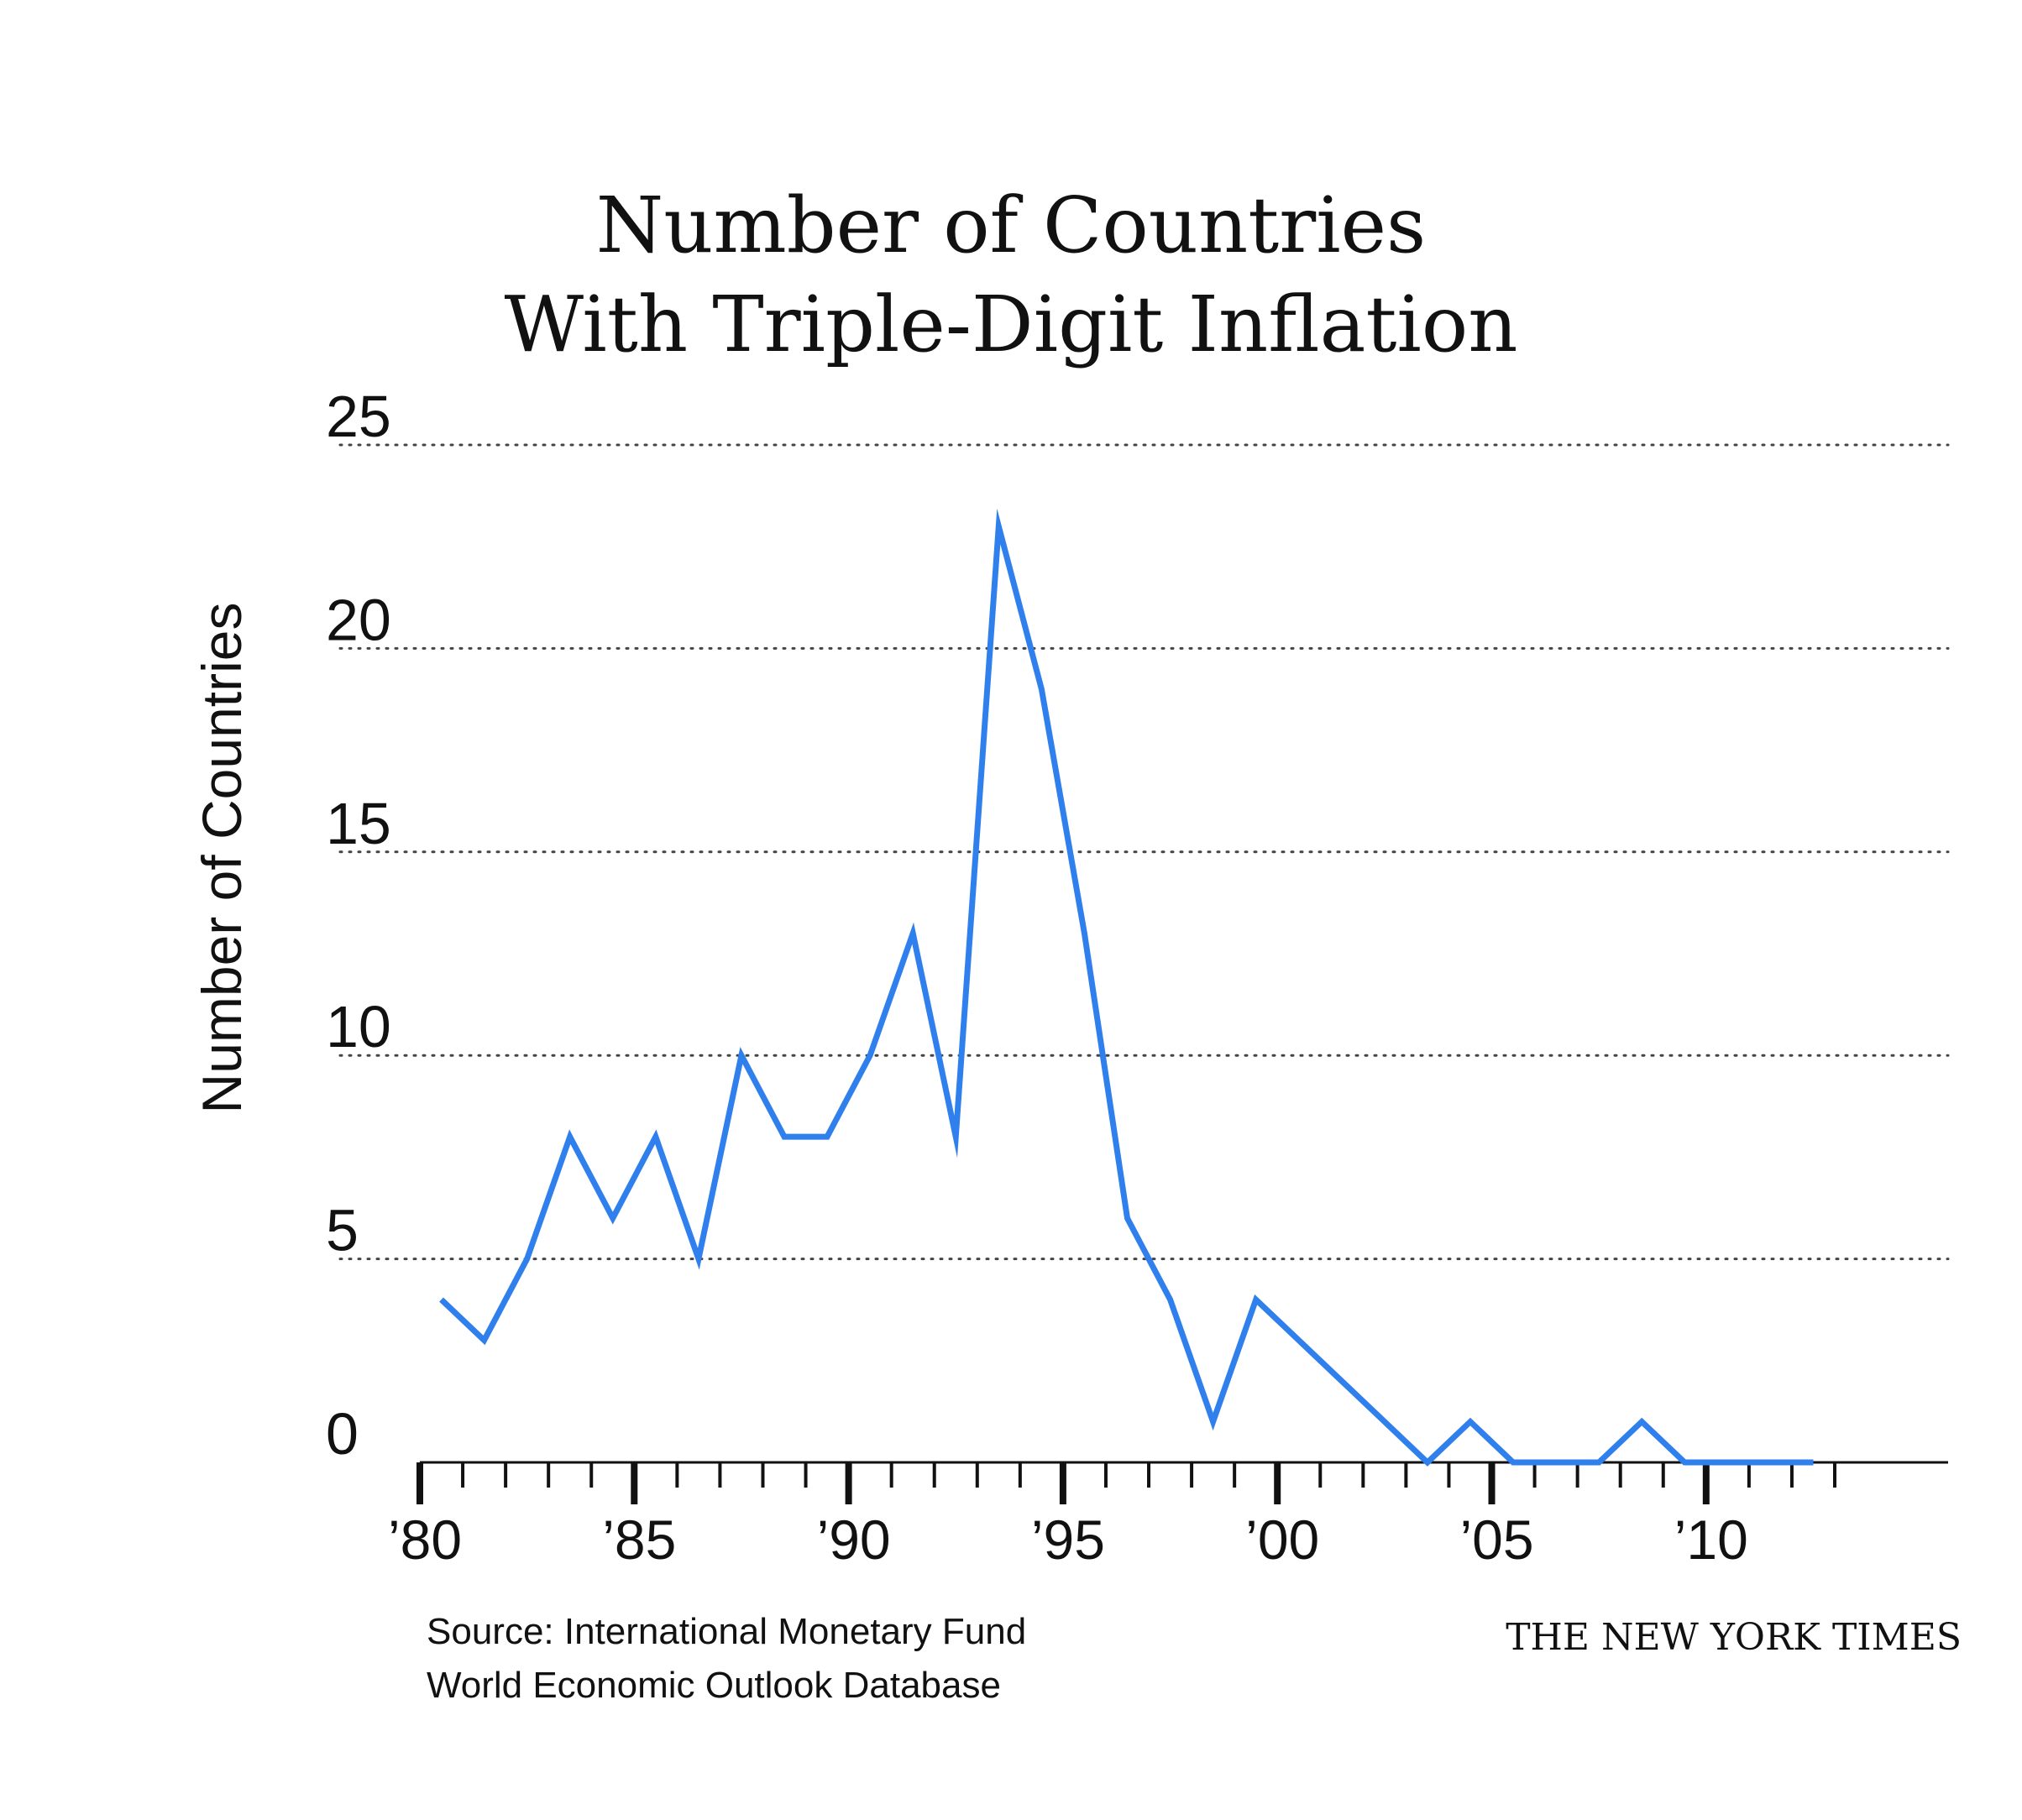 This screenshot has height=1820, width=2022. What do you see at coordinates (1011, 324) in the screenshot?
I see `chart-title-line-2: With Triple-Digit Inflation` at bounding box center [1011, 324].